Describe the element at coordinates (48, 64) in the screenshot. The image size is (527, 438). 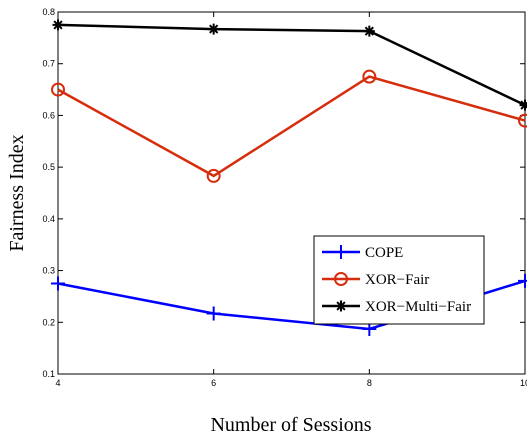
I see `y-tick-label: 0.7` at that location.